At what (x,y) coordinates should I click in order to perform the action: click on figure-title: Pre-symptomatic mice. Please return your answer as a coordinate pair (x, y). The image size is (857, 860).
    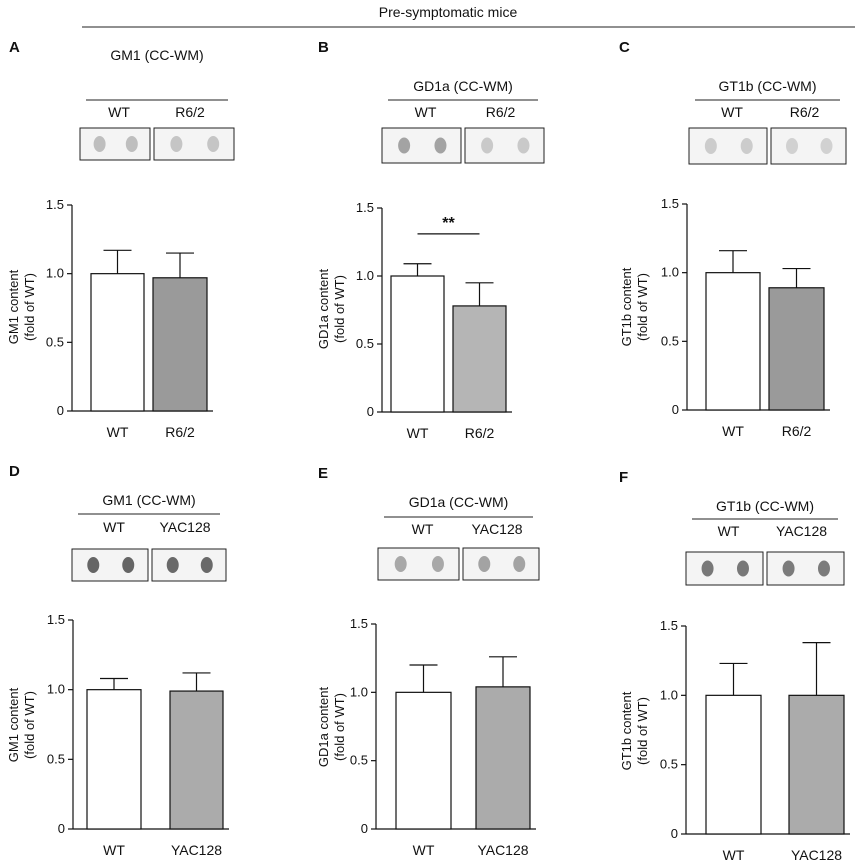
    Looking at the image, I should click on (448, 12).